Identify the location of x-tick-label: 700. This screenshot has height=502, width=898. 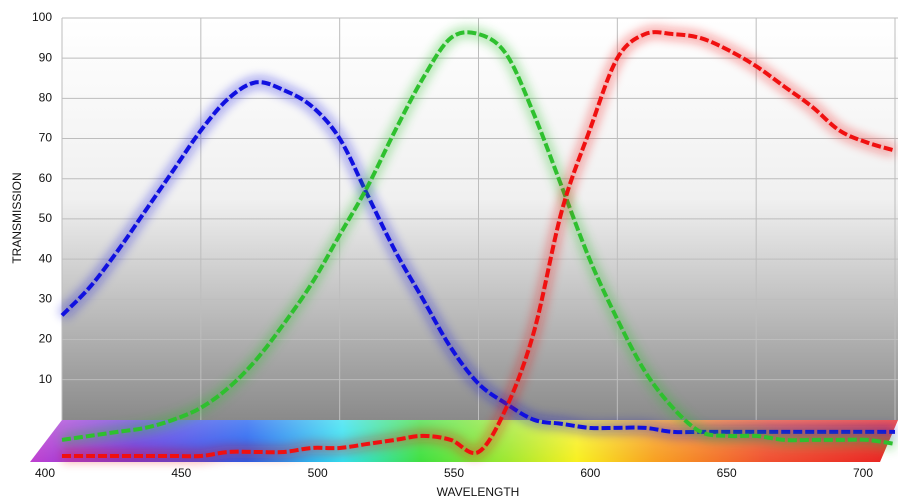
(863, 473).